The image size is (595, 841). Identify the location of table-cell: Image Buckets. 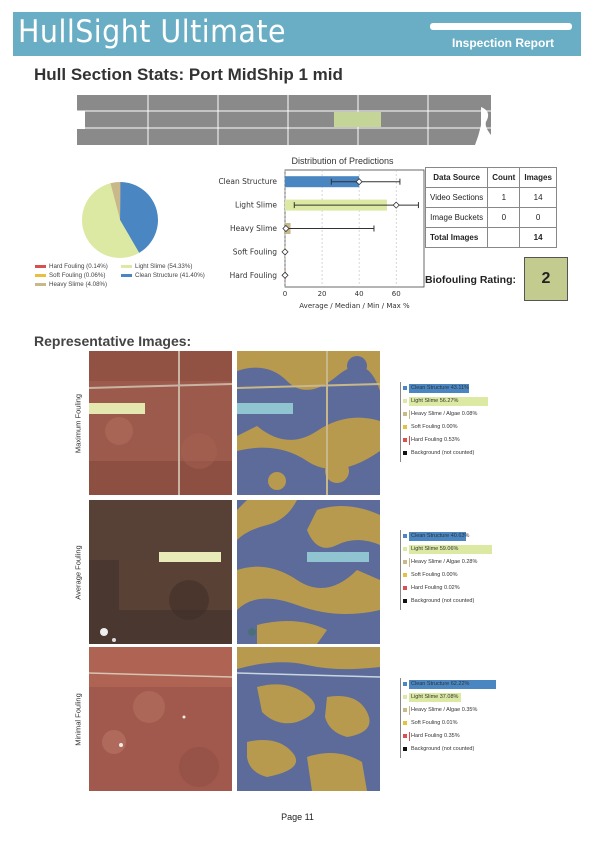
(456, 217).